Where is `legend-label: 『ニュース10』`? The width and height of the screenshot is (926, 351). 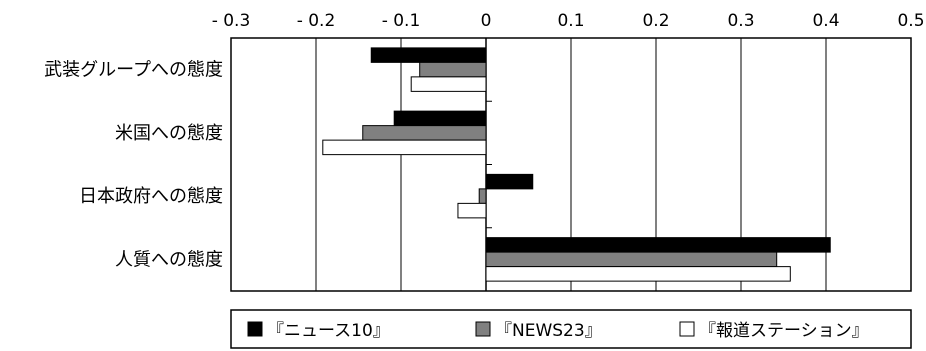
legend-label: 『ニュース10』 is located at coordinates (328, 331).